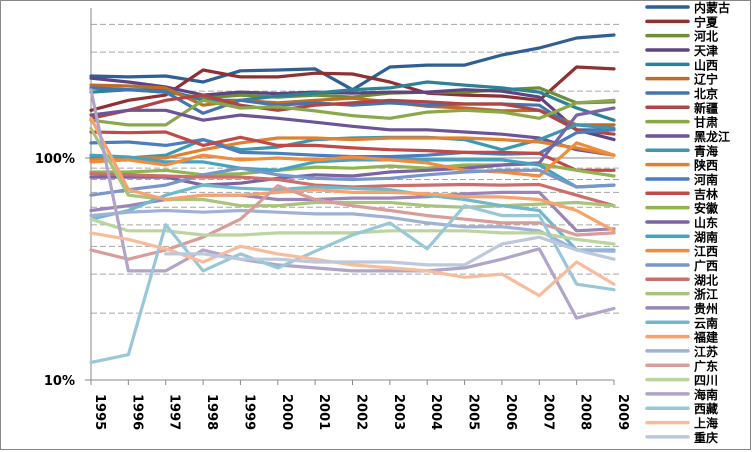 The width and height of the screenshot is (753, 452). What do you see at coordinates (622, 412) in the screenshot?
I see `x-tick-label: 2009` at bounding box center [622, 412].